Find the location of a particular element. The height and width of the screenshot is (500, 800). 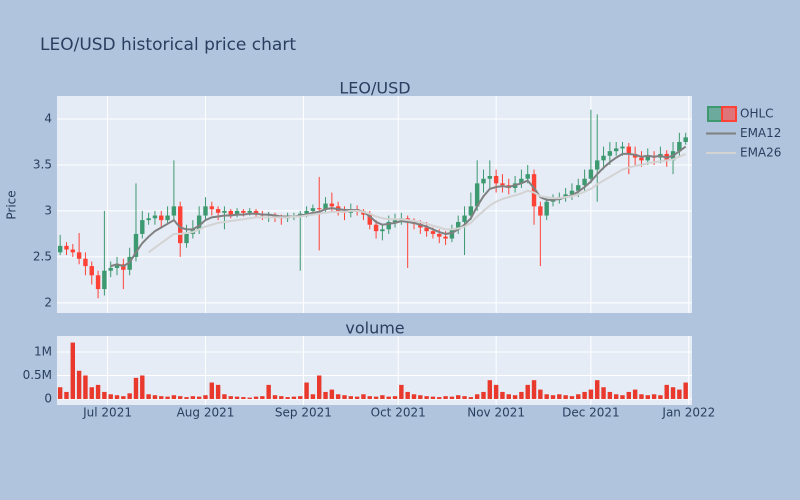

y-tick-label: 4 is located at coordinates (48, 118).